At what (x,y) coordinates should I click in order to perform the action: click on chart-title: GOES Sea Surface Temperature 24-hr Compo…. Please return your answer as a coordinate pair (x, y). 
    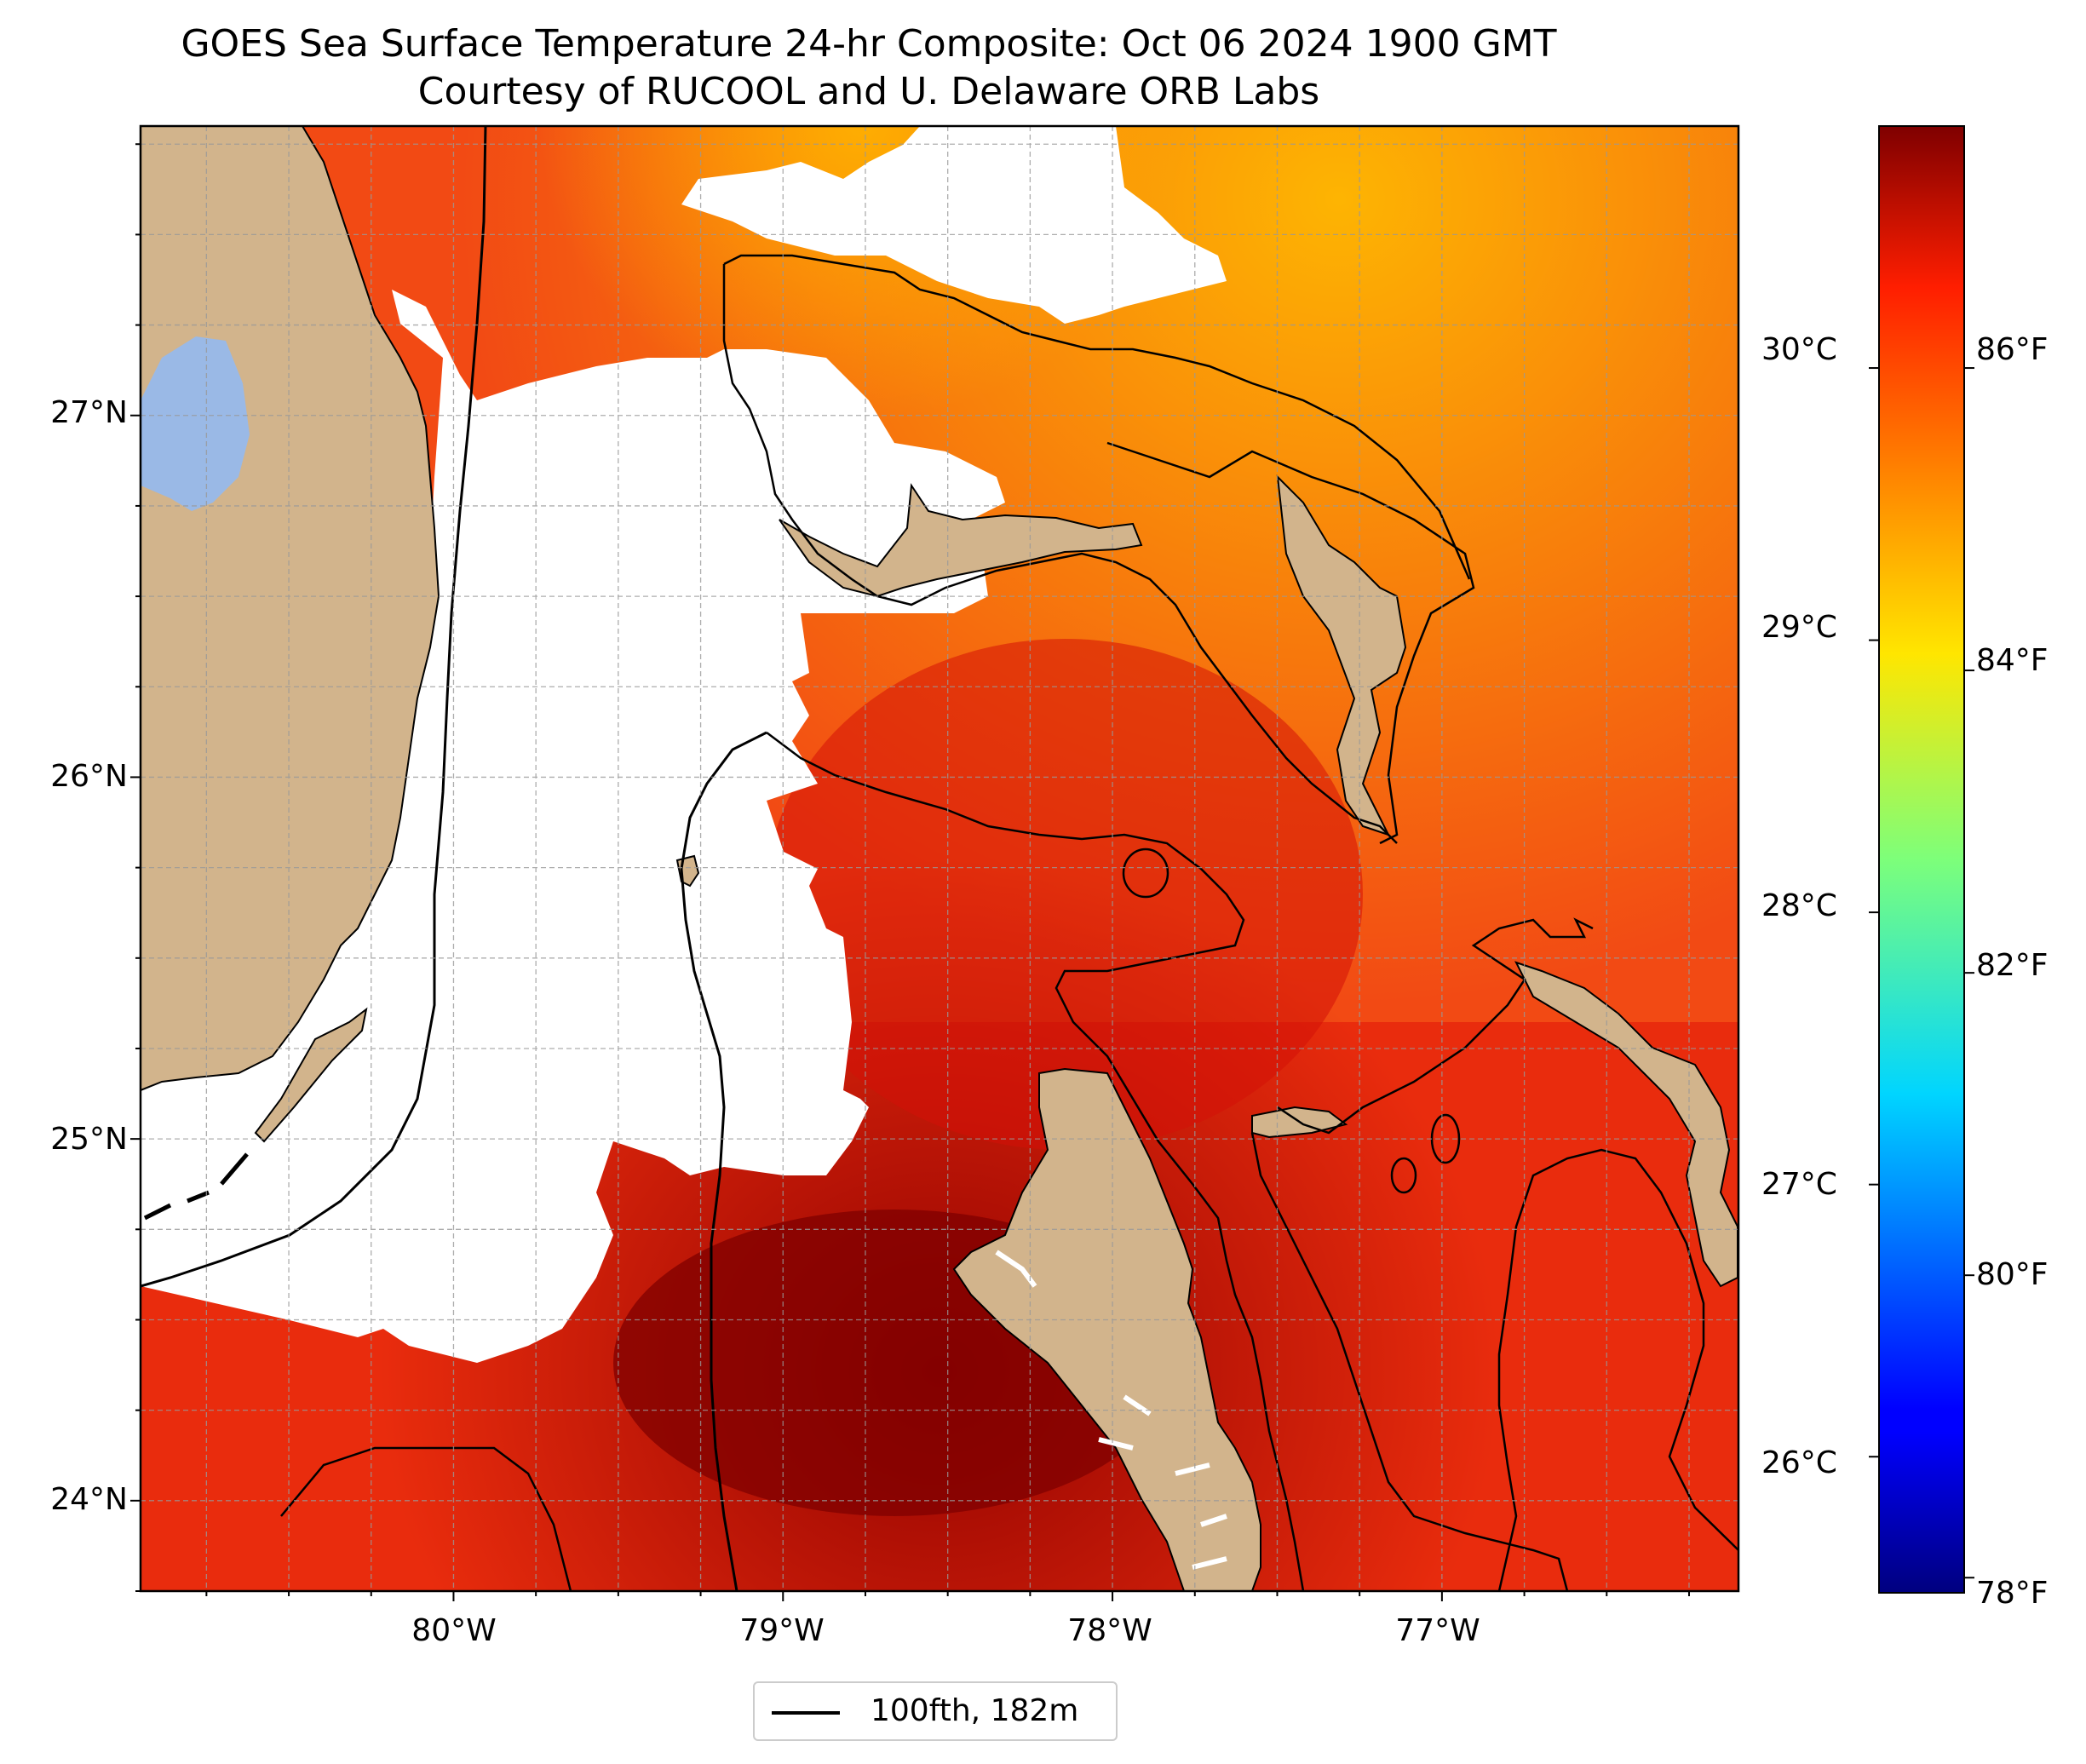
    Looking at the image, I should click on (869, 44).